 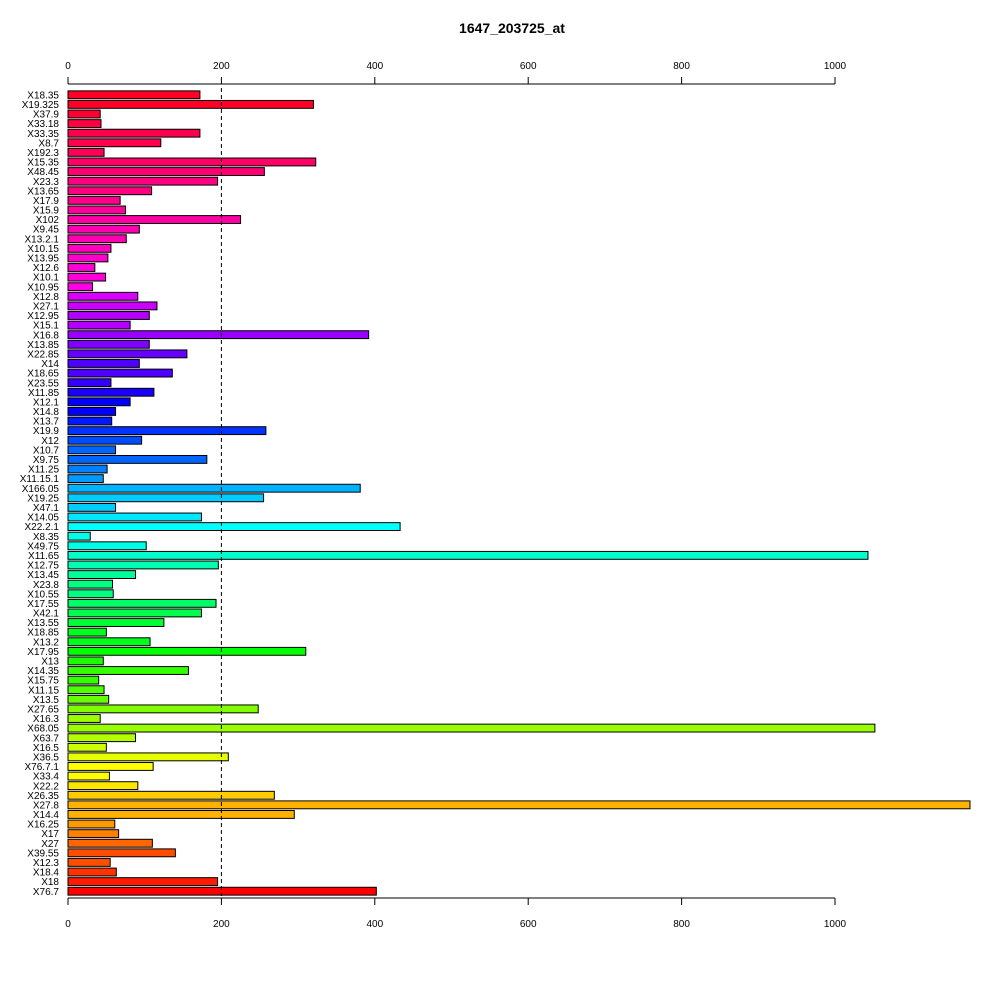 I want to click on category-label: X16.3, so click(x=46, y=719).